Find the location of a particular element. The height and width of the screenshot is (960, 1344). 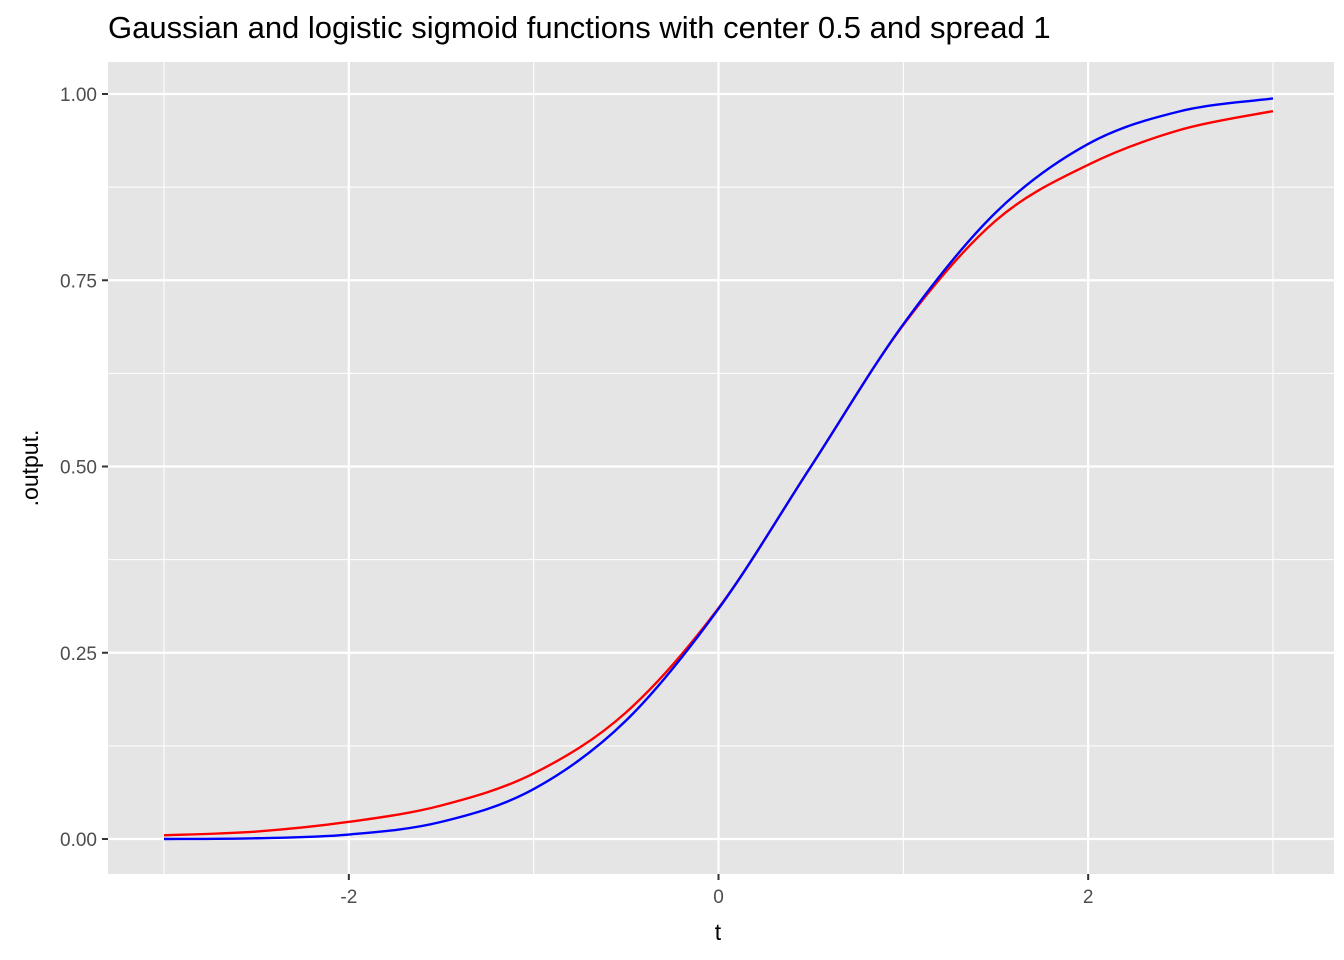

x-tick-label: 2 is located at coordinates (1088, 897).